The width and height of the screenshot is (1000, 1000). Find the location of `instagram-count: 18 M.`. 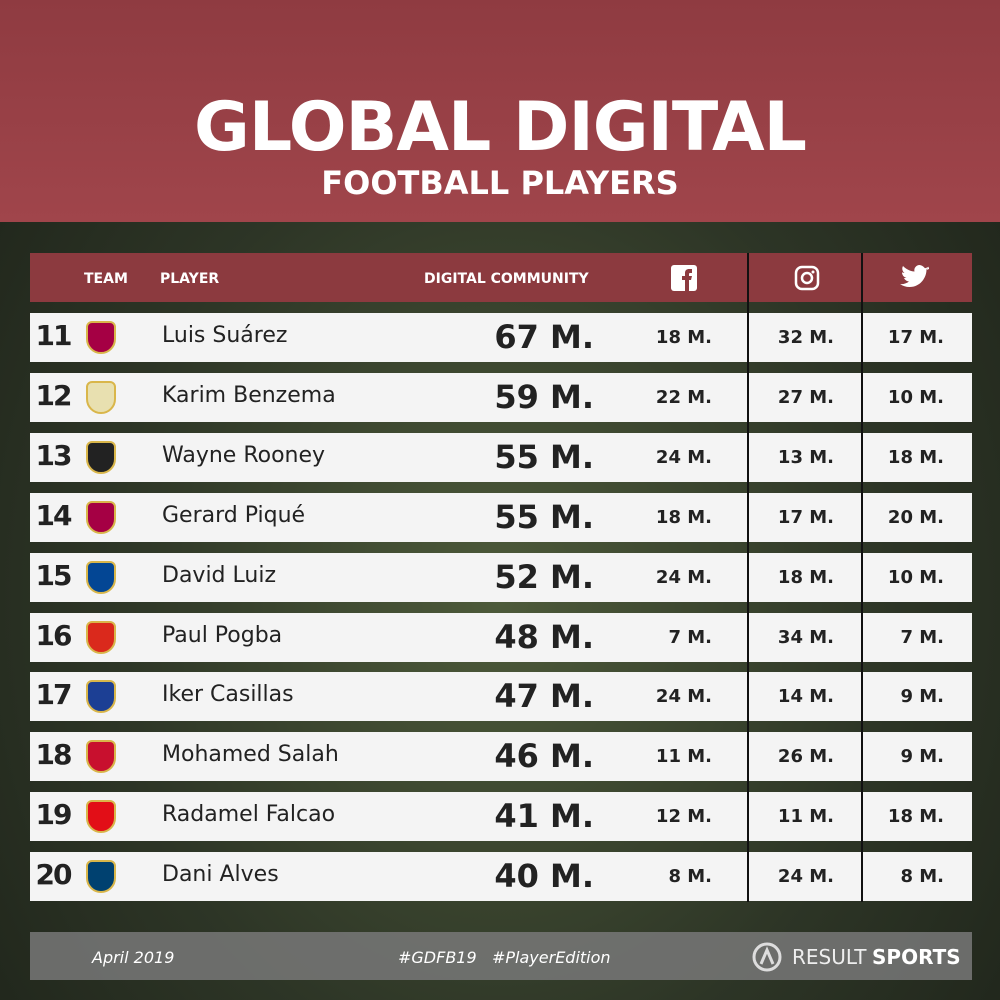

instagram-count: 18 M. is located at coordinates (805, 577).